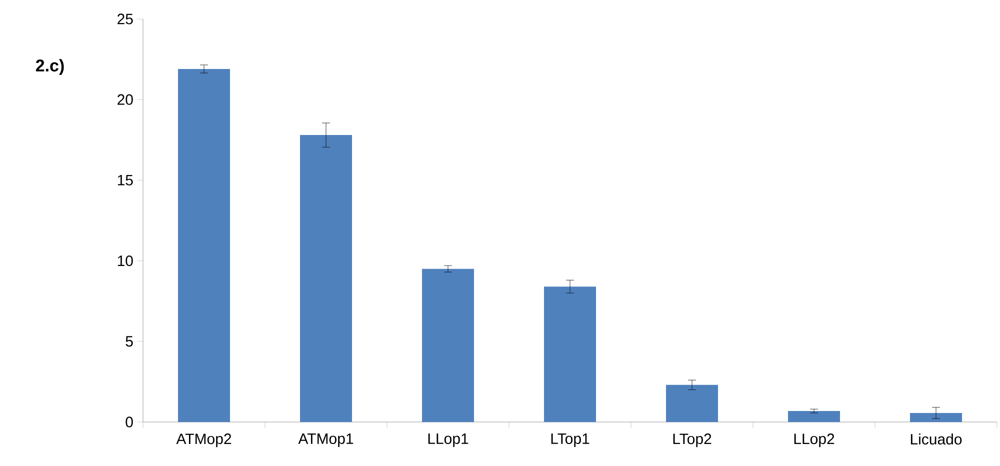 The width and height of the screenshot is (1000, 466). Describe the element at coordinates (570, 440) in the screenshot. I see `x-tick-label: LTop1` at that location.